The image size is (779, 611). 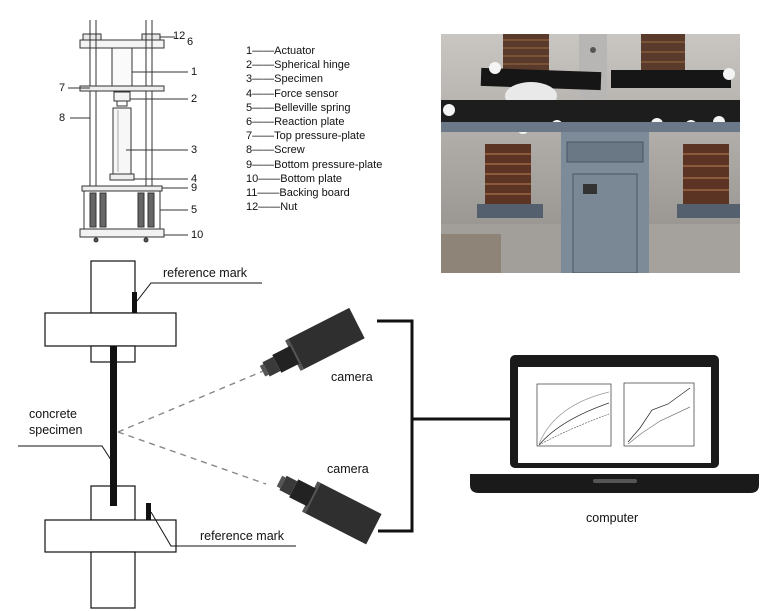 I want to click on reference-mark-top-label: reference mark, so click(x=205, y=273).